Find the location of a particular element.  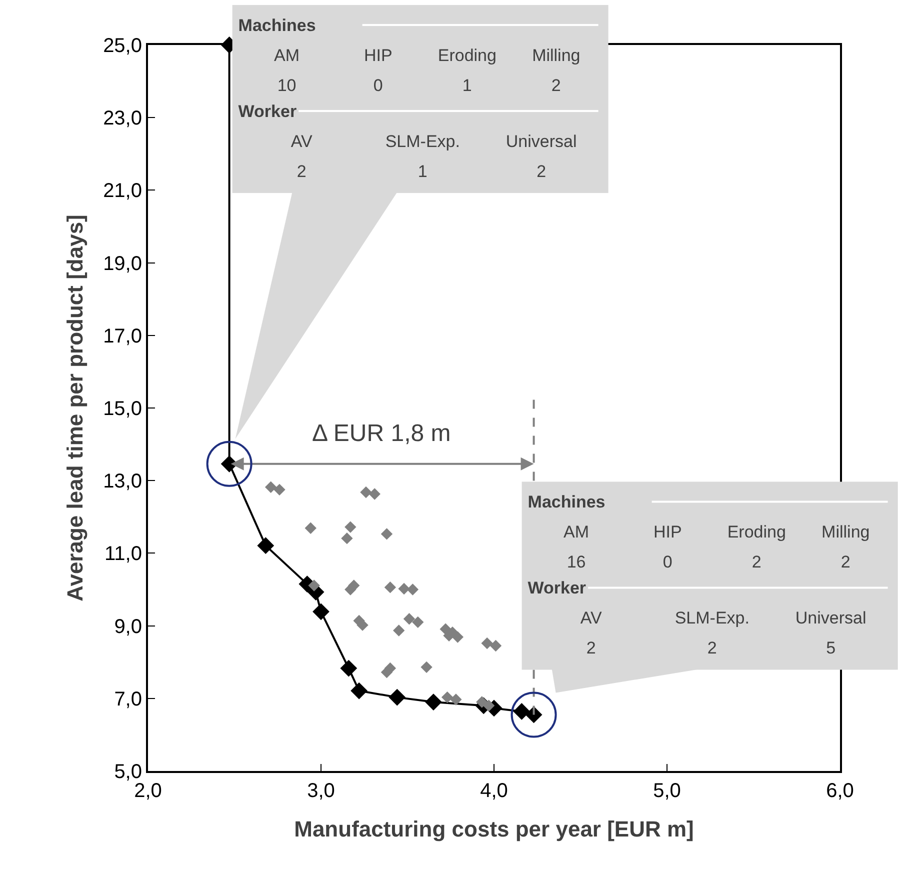

x-tick-label: 6,0 is located at coordinates (840, 791).